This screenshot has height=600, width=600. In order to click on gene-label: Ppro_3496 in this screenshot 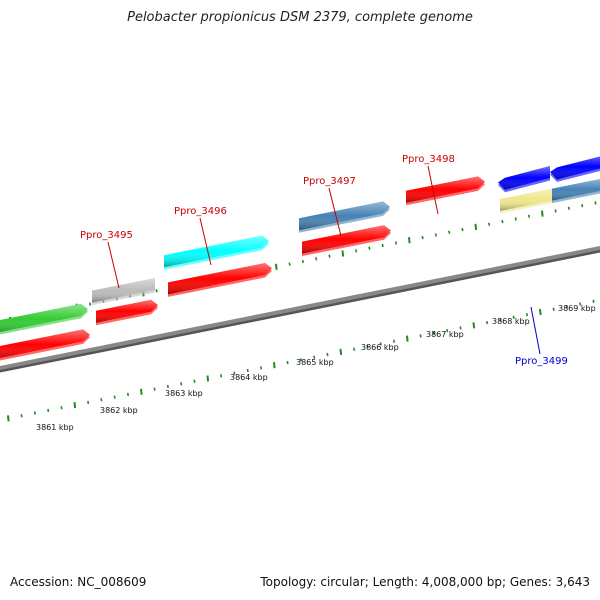, I will do `click(200, 211)`.